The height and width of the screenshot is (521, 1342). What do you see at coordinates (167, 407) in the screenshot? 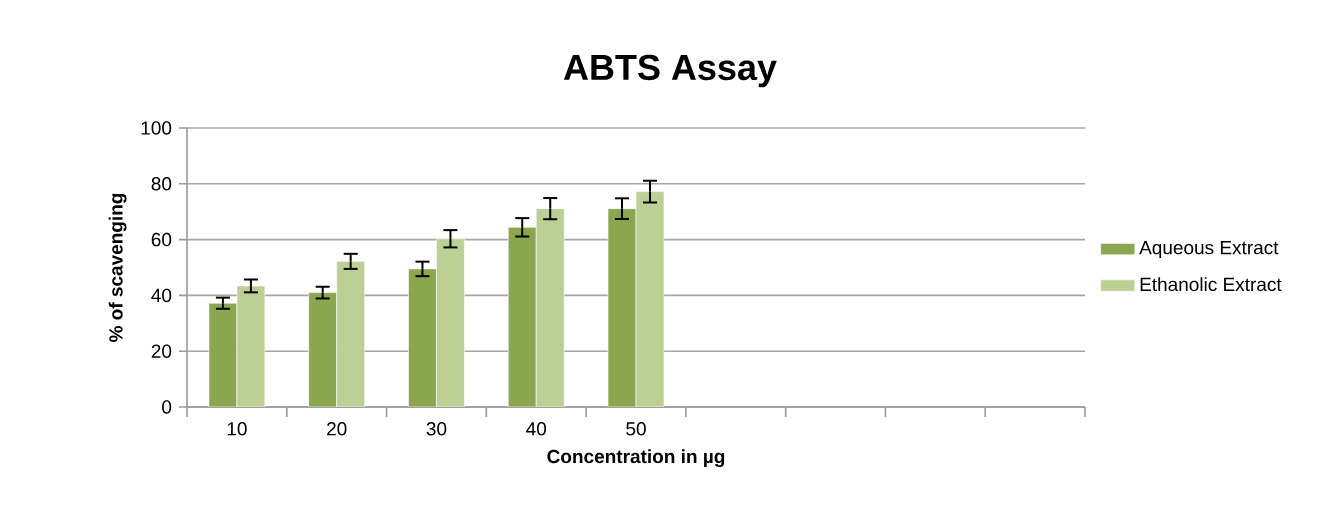
I see `y-tick-label: 0` at bounding box center [167, 407].